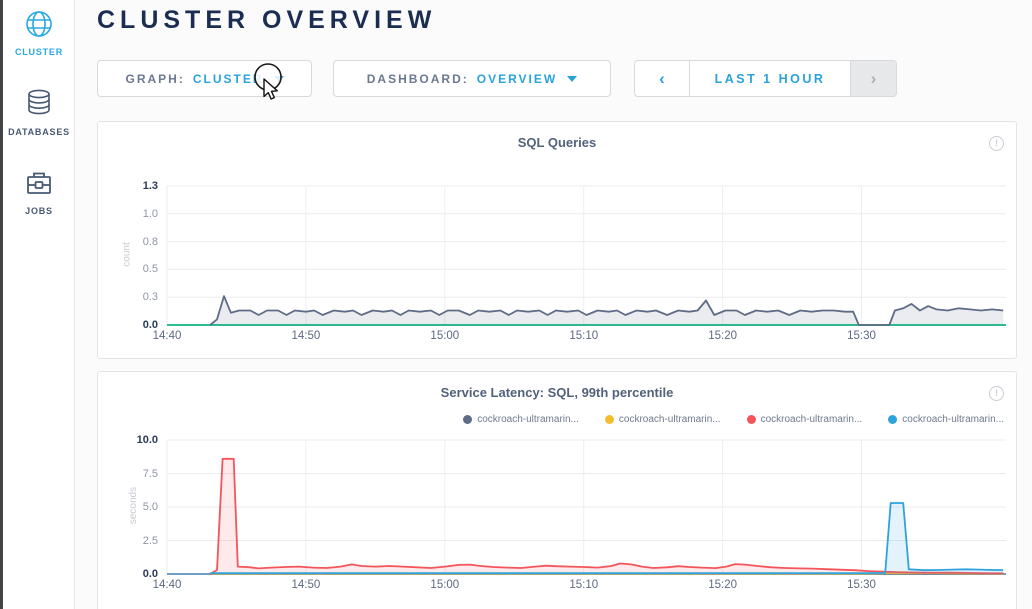 This screenshot has height=609, width=1032. What do you see at coordinates (150, 473) in the screenshot?
I see `y-axis-tick: 7.5` at bounding box center [150, 473].